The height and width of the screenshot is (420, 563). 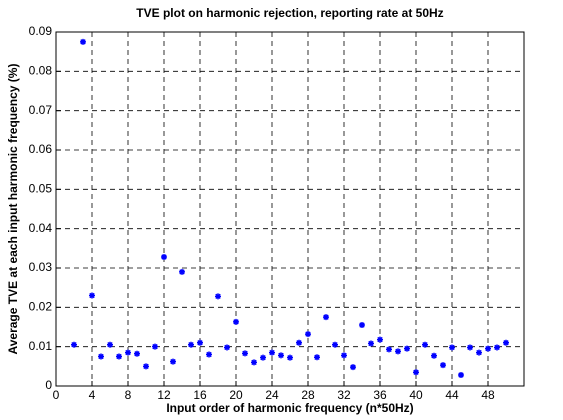 What do you see at coordinates (41, 71) in the screenshot?
I see `y-tick-label: 0.08` at bounding box center [41, 71].